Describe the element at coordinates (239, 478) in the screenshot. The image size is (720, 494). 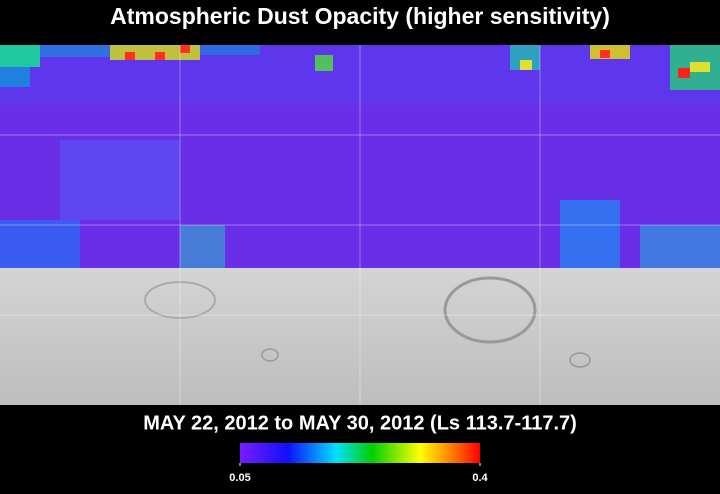
I see `colorbar-tick-label: 0.05` at that location.